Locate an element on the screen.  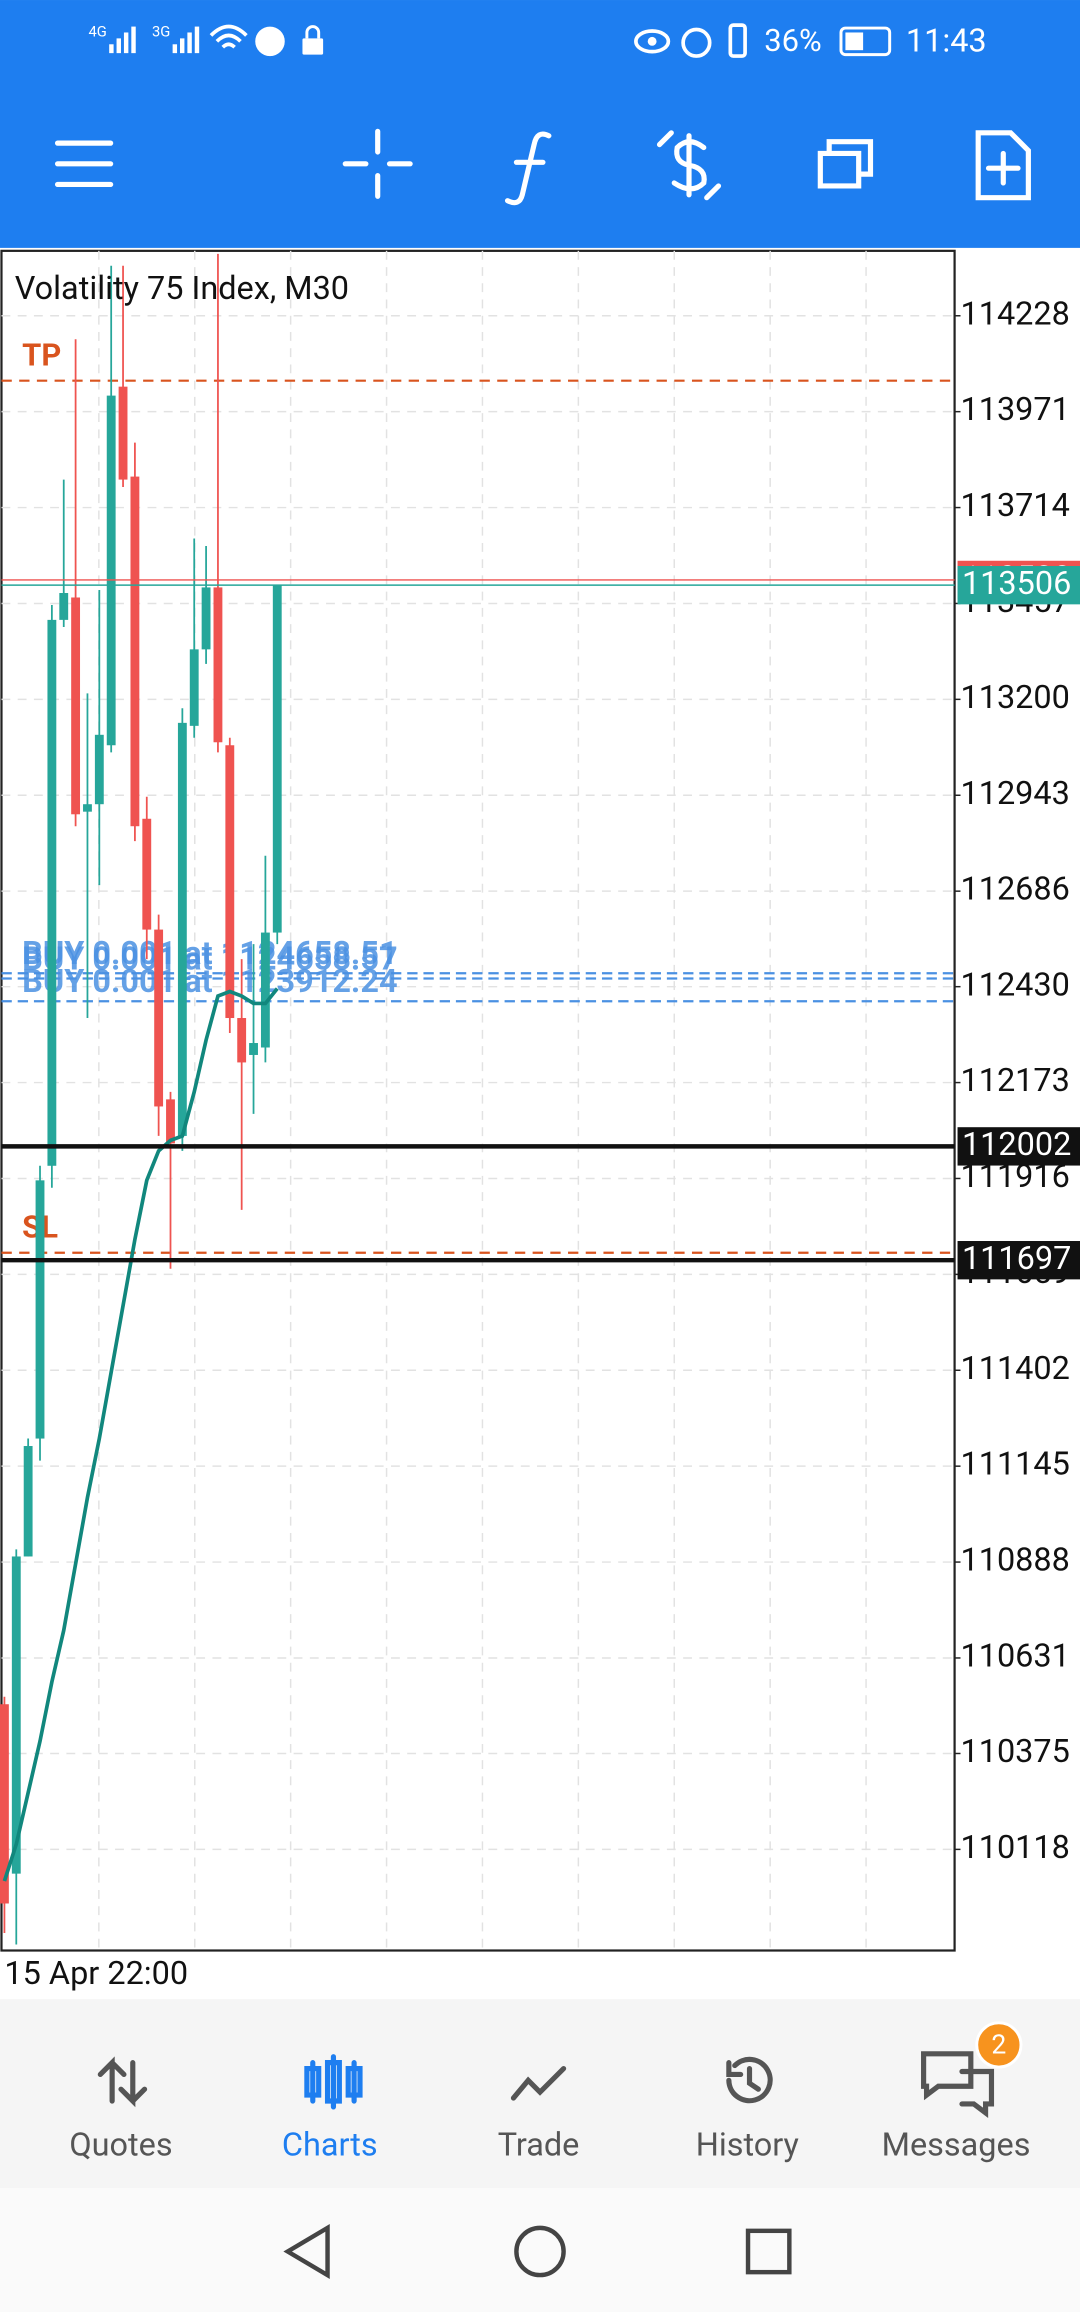
tab: Charts is located at coordinates (330, 2109).